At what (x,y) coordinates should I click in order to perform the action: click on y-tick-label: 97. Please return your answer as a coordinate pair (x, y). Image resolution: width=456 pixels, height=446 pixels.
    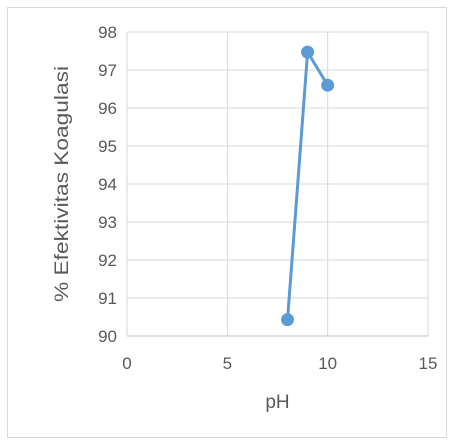
    Looking at the image, I should click on (107, 70).